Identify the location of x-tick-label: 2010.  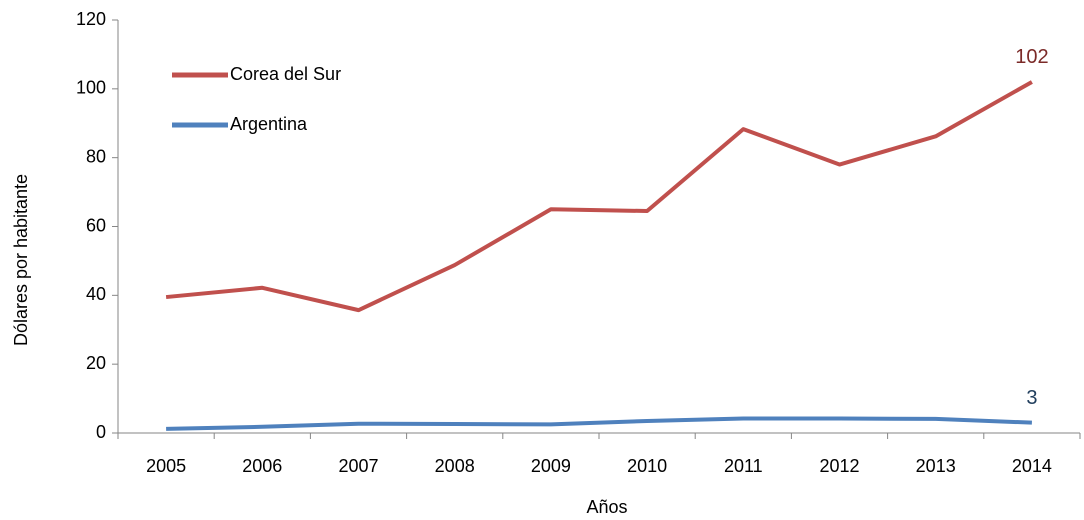
(647, 466).